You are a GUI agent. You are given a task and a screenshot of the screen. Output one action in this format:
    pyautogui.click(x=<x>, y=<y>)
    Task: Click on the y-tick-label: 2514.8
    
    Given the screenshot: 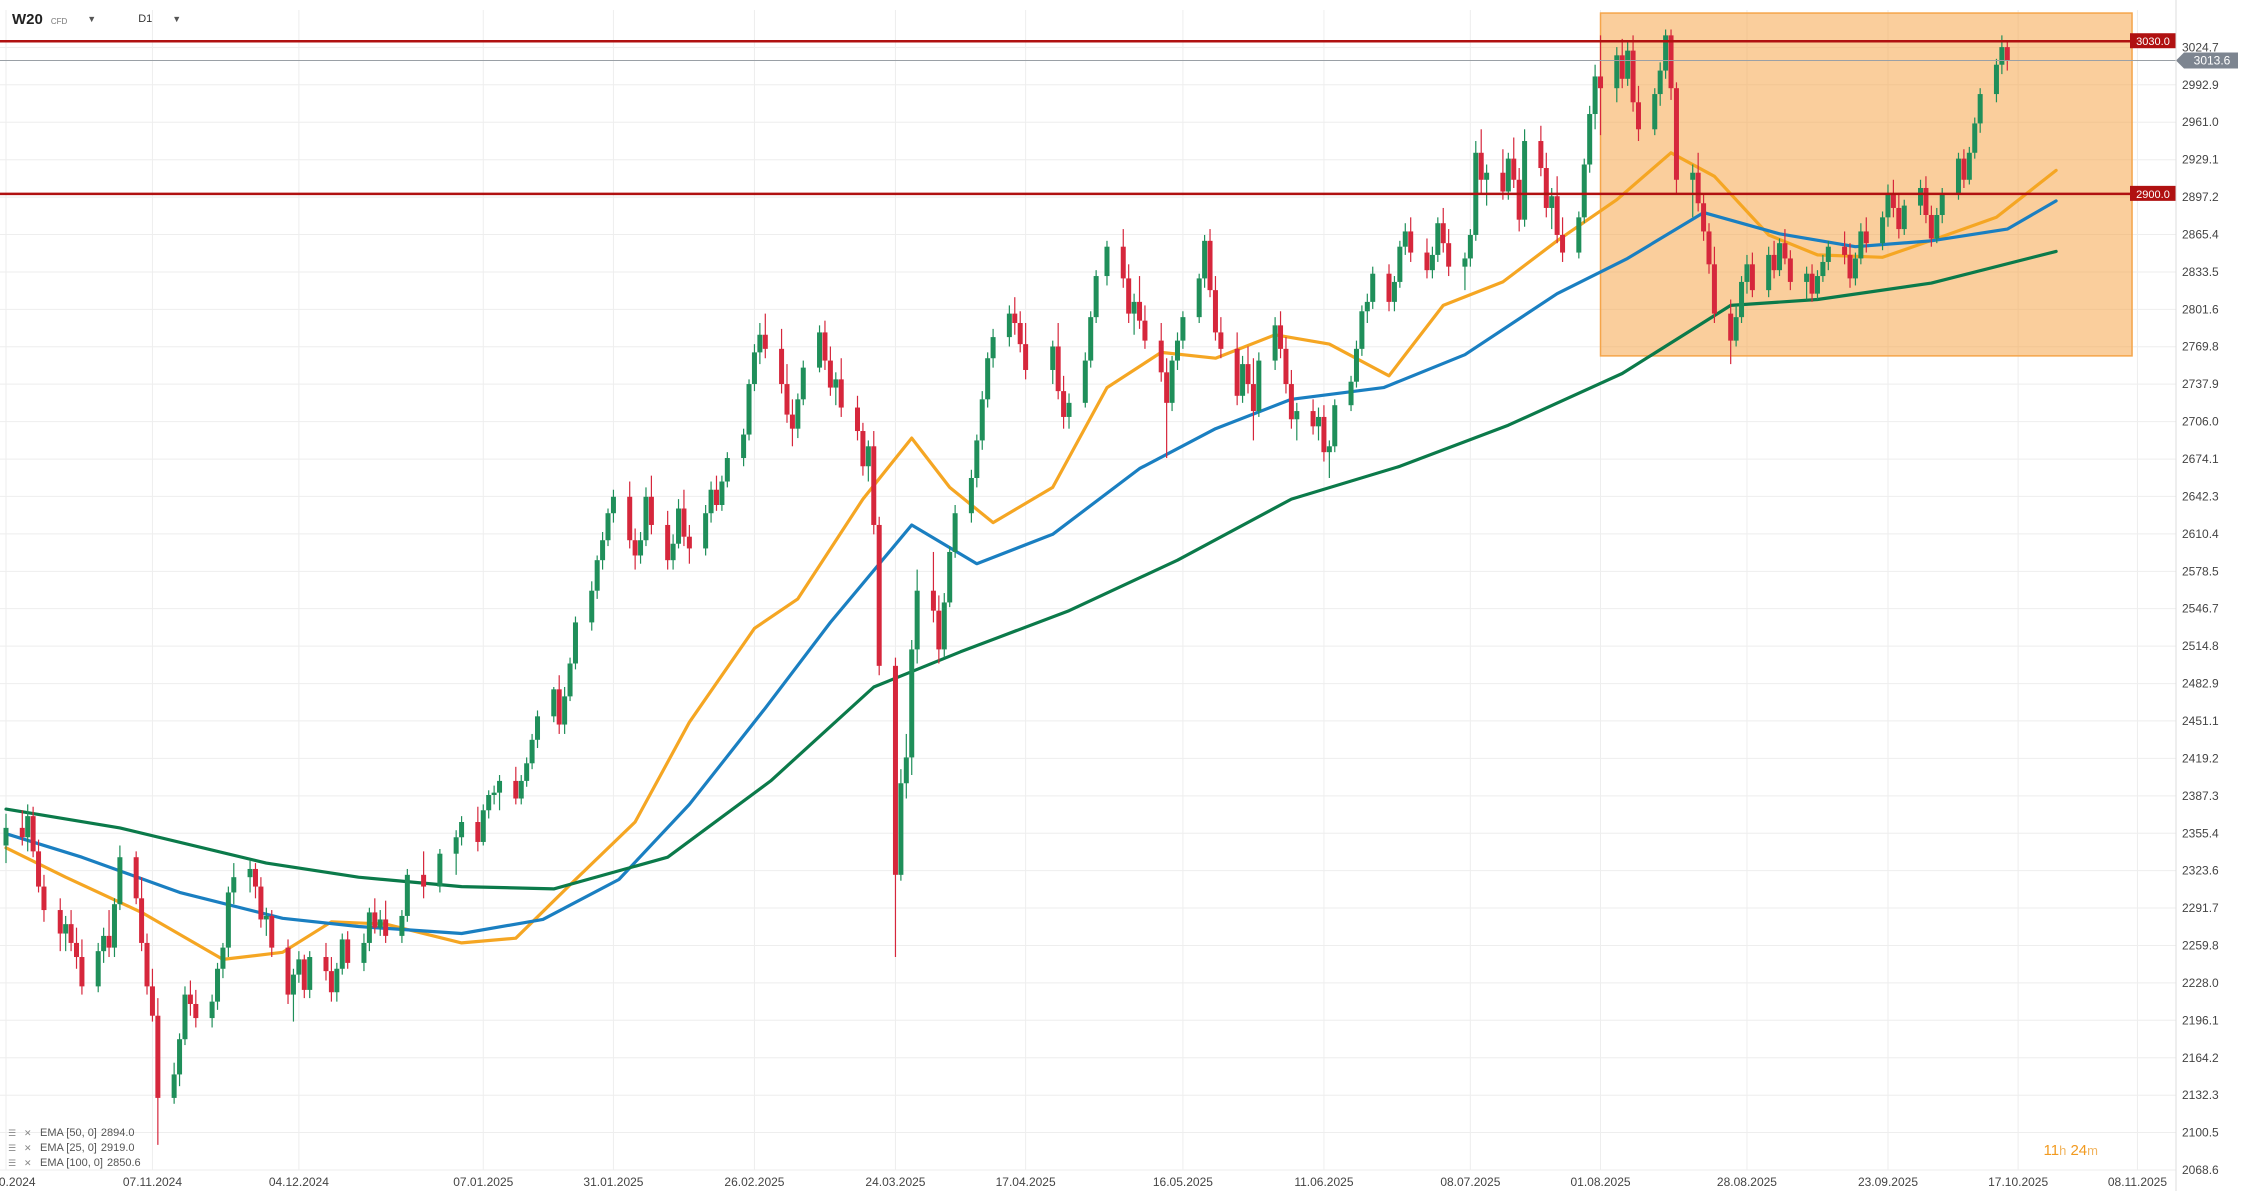 What is the action you would take?
    pyautogui.click(x=2200, y=646)
    